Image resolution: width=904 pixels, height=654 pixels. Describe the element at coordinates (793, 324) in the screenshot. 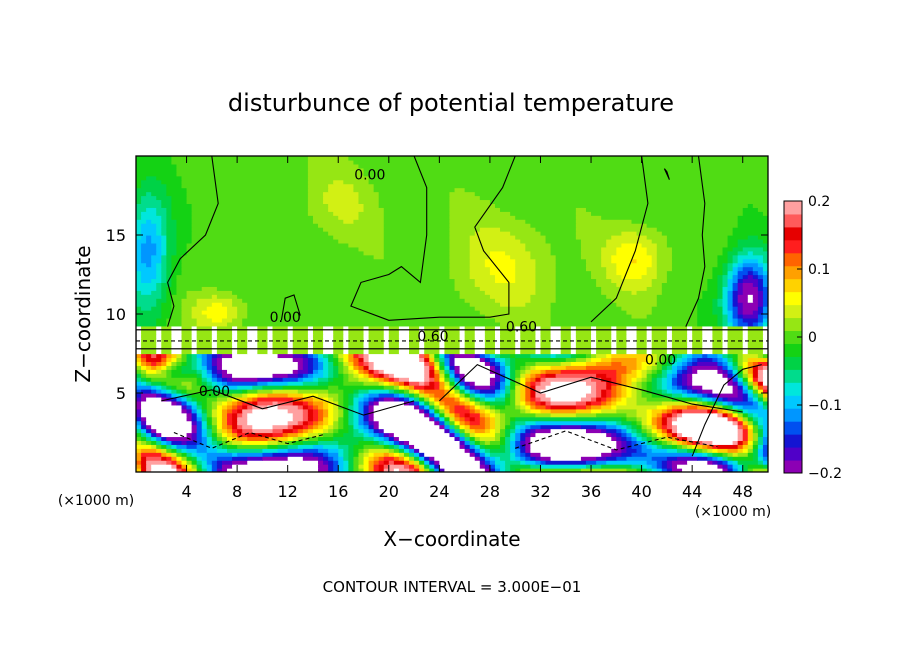

I see `colorbar-swatch` at that location.